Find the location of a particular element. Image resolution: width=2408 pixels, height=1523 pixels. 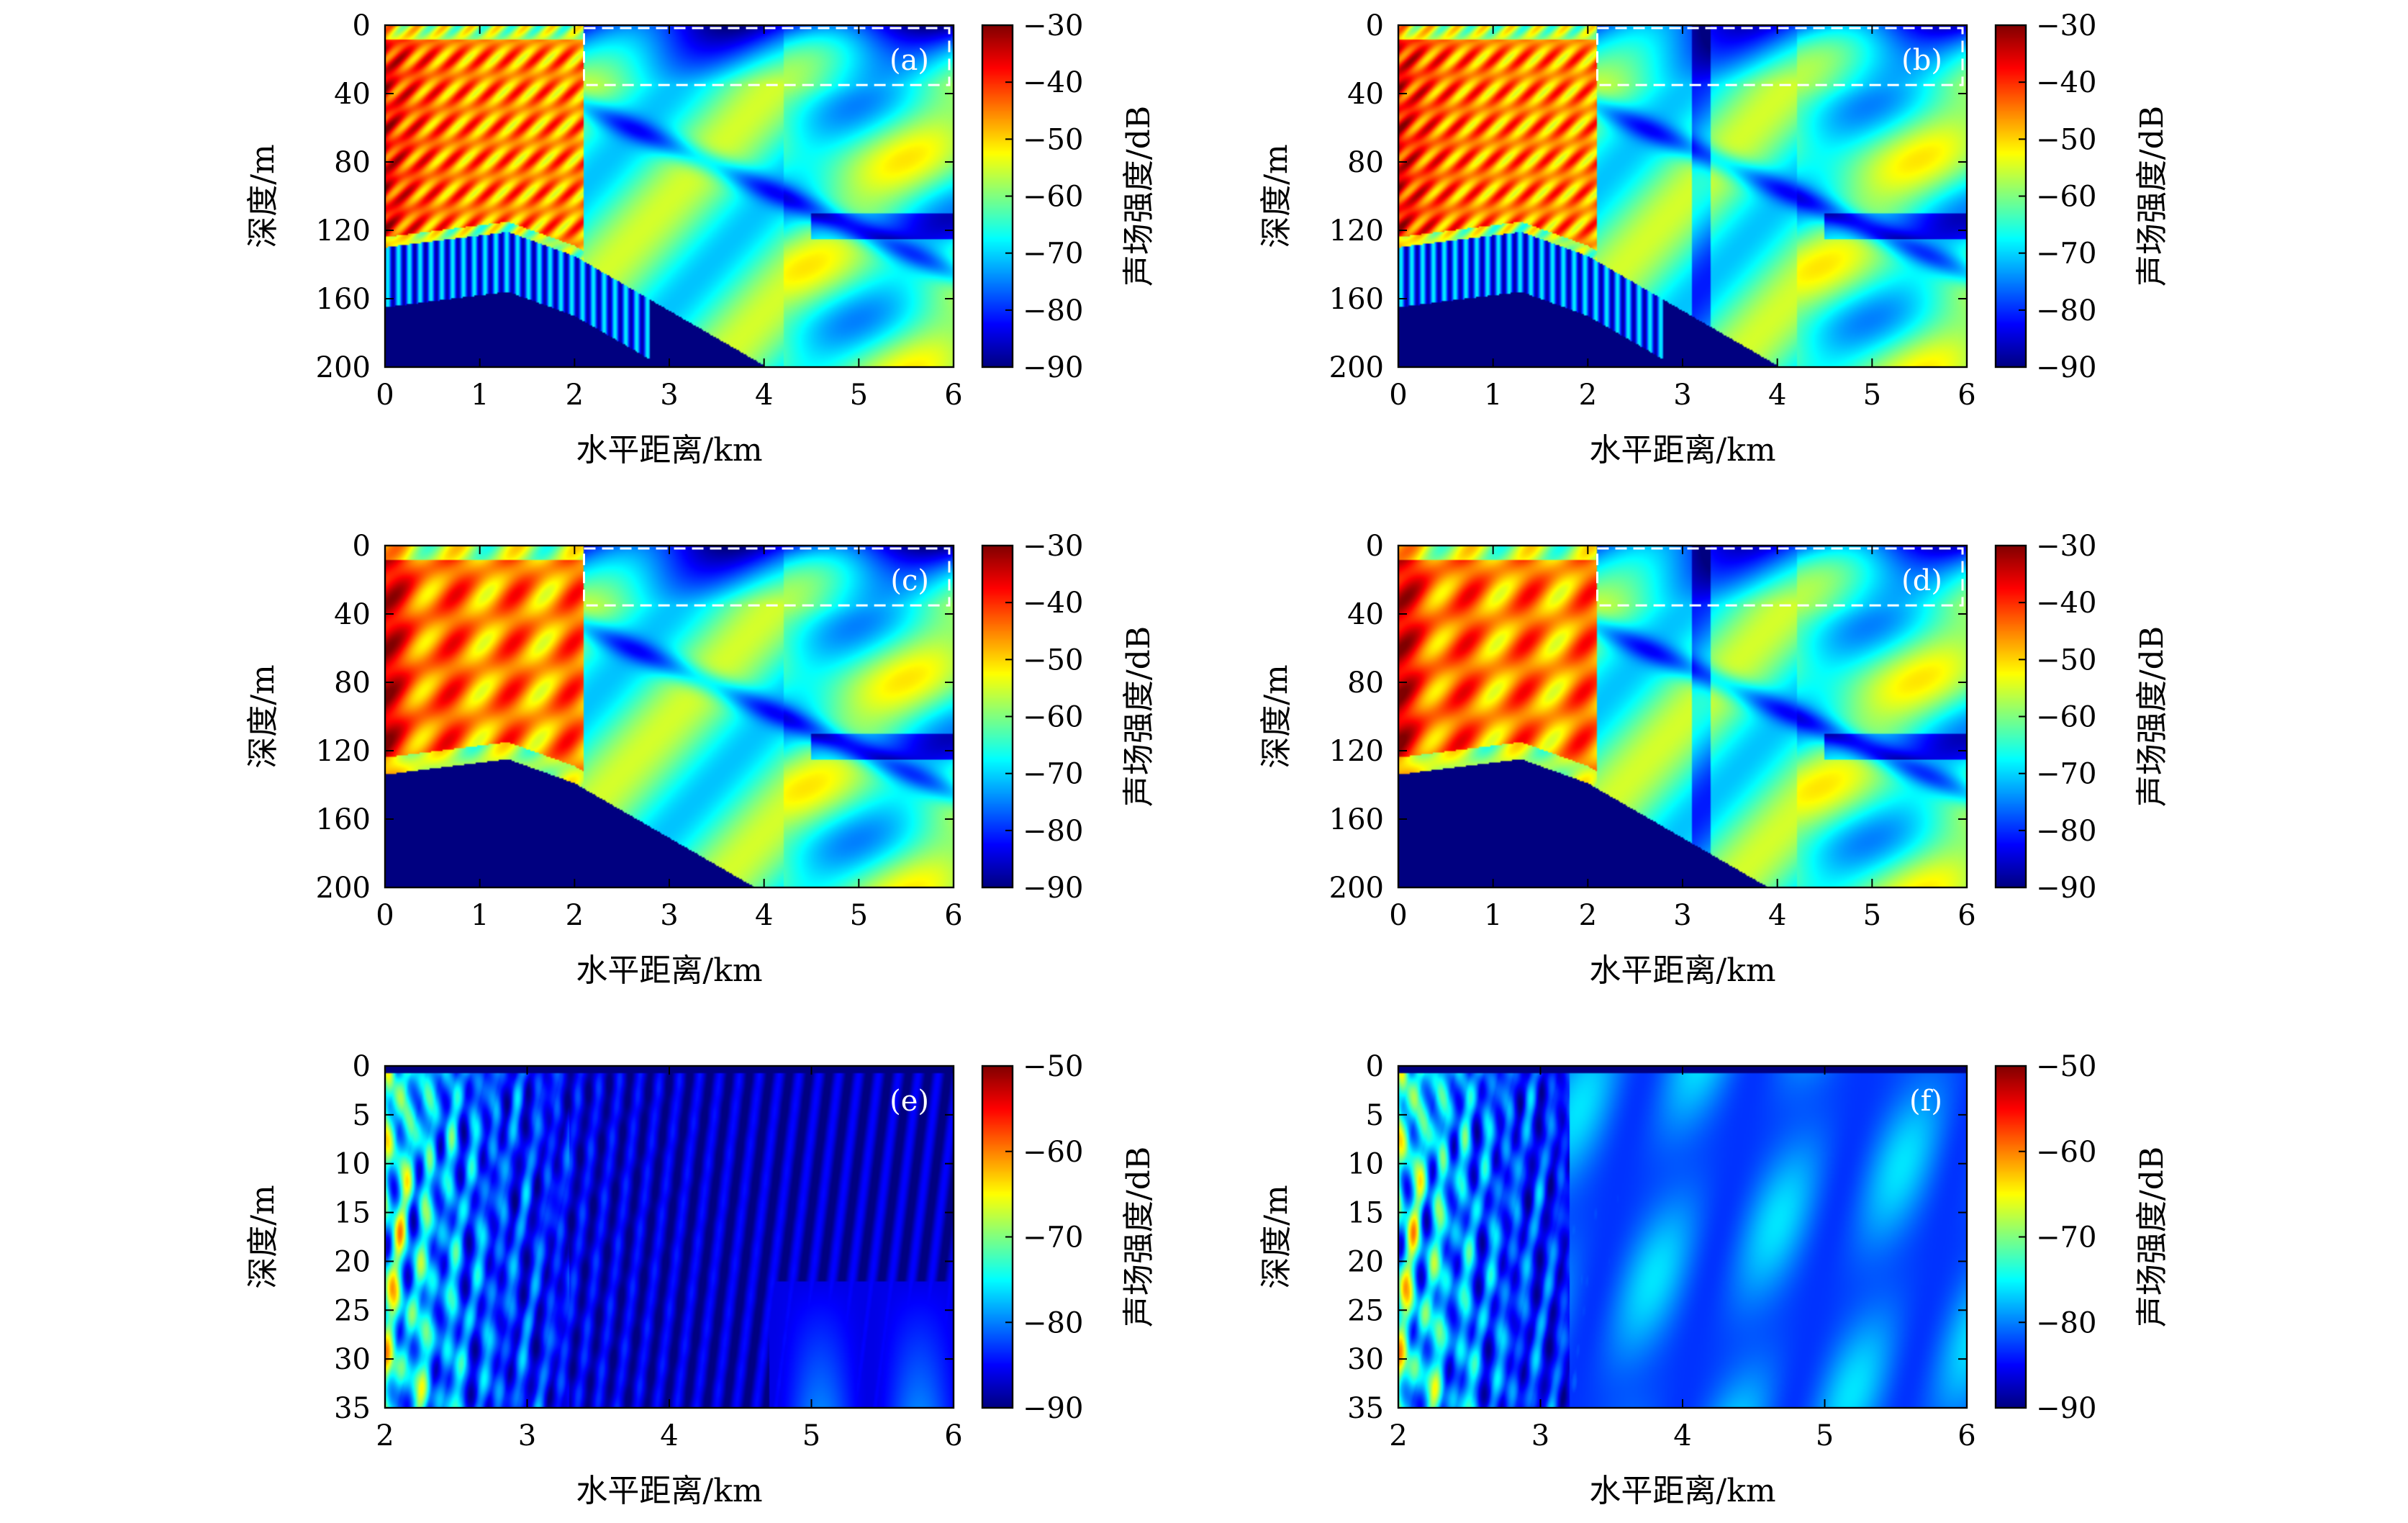

panel-label: (c) is located at coordinates (909, 581).